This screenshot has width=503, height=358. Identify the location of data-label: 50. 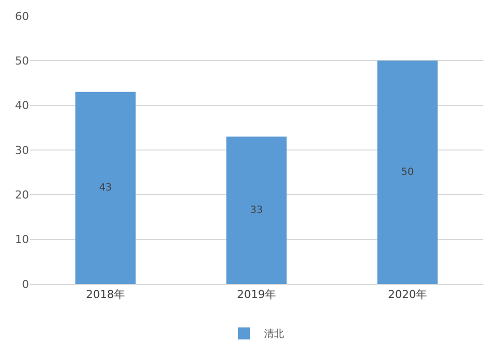
(407, 172).